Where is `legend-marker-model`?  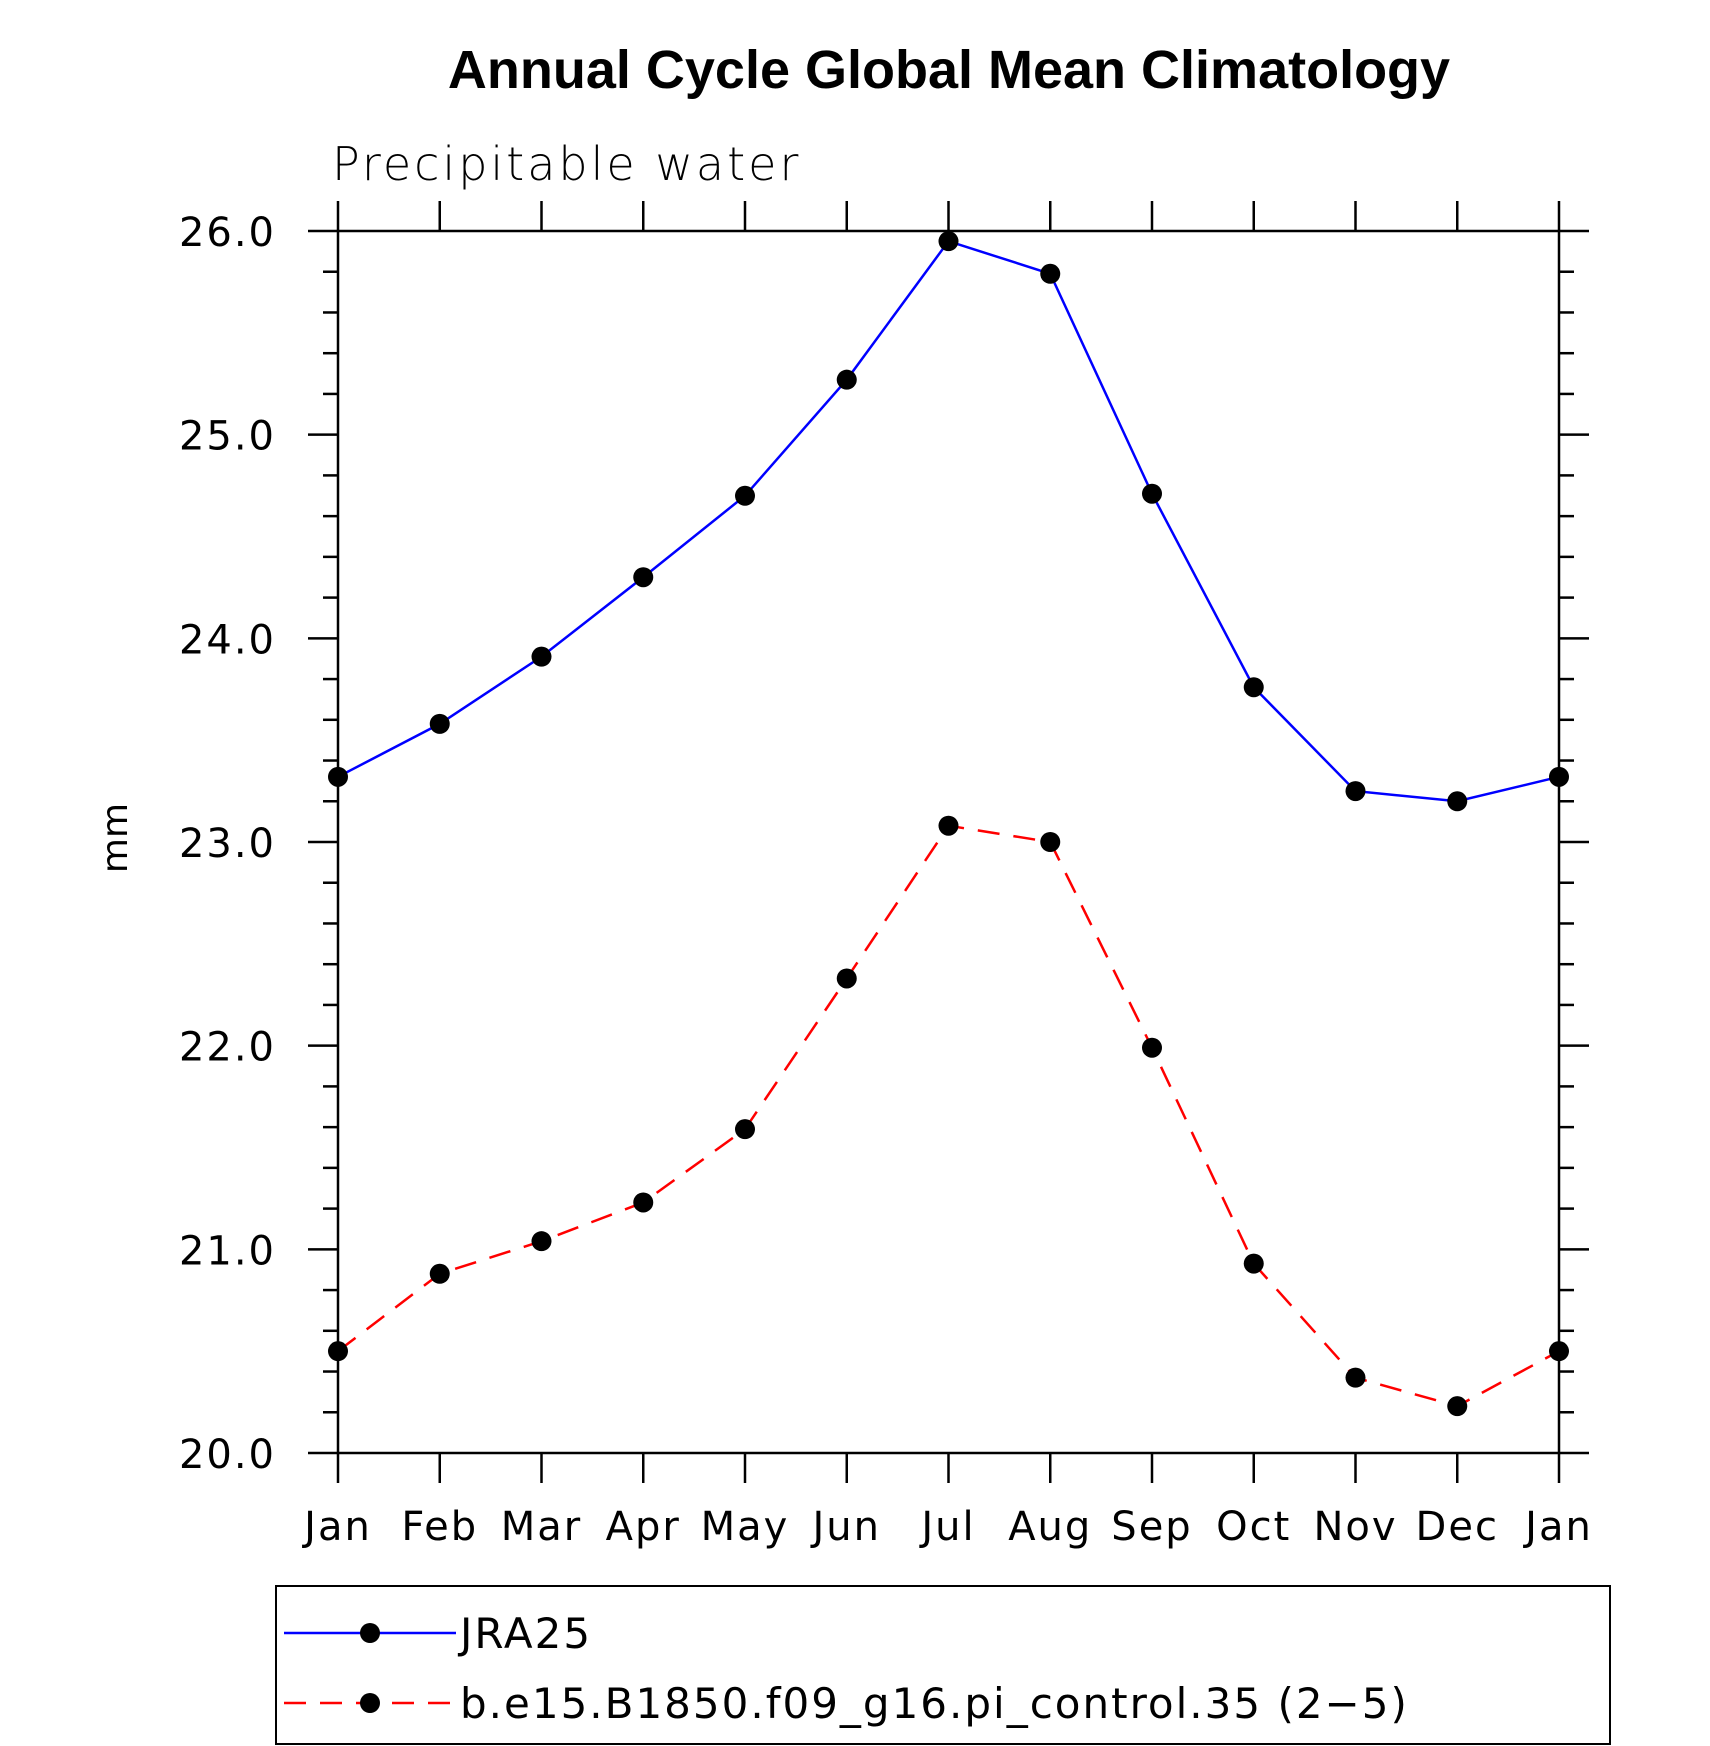
legend-marker-model is located at coordinates (370, 1703).